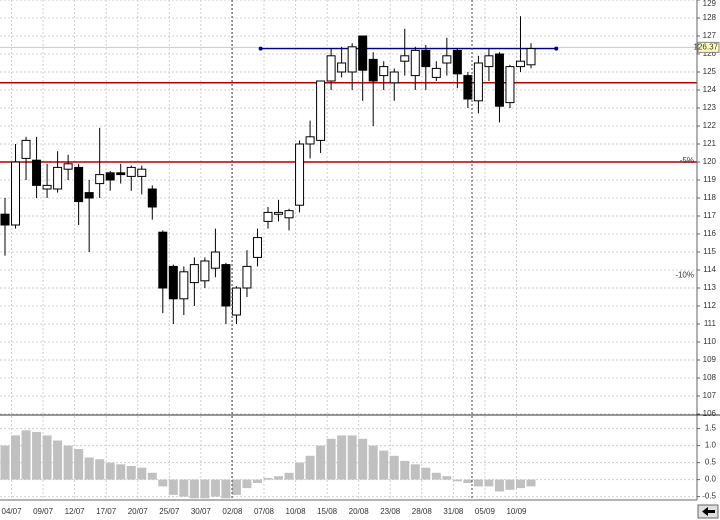 The height and width of the screenshot is (520, 720). What do you see at coordinates (710, 161) in the screenshot?
I see `y-tick-label: 120` at bounding box center [710, 161].